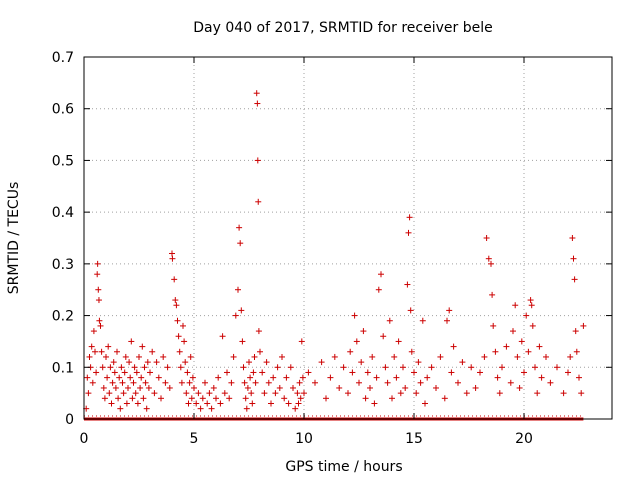 The width and height of the screenshot is (640, 480). What do you see at coordinates (63, 368) in the screenshot?
I see `y-tick-label: 0.1` at bounding box center [63, 368].